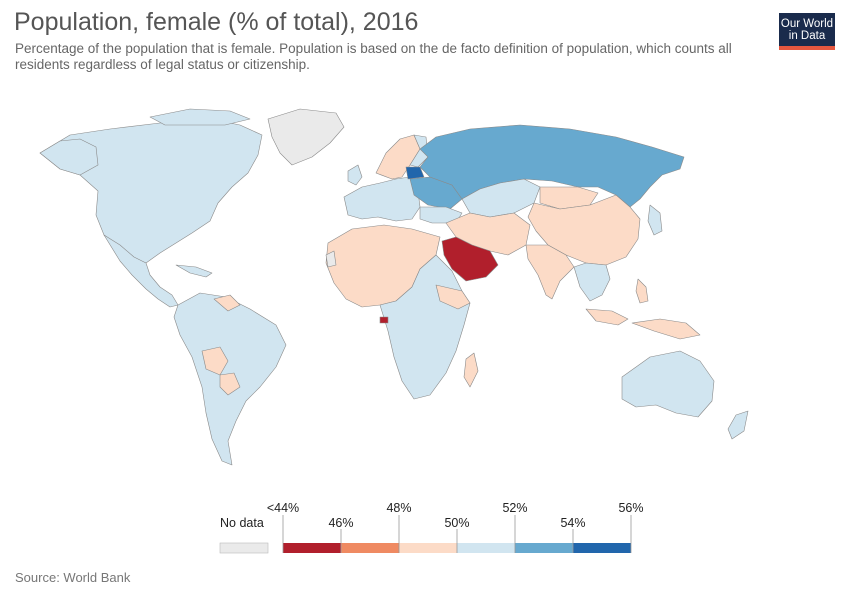 The image size is (850, 600). What do you see at coordinates (331, 259) in the screenshot?
I see `region-western-sahara` at bounding box center [331, 259].